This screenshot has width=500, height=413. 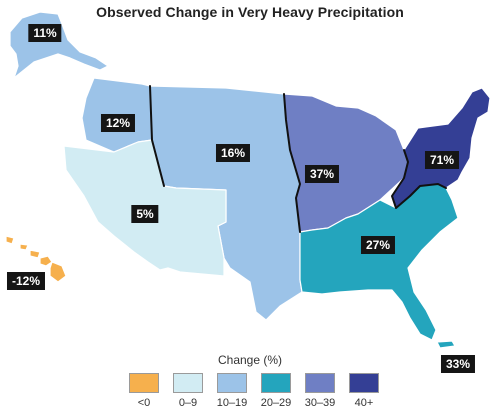 What do you see at coordinates (276, 403) in the screenshot?
I see `legend-label-20-29: 20–29` at bounding box center [276, 403].